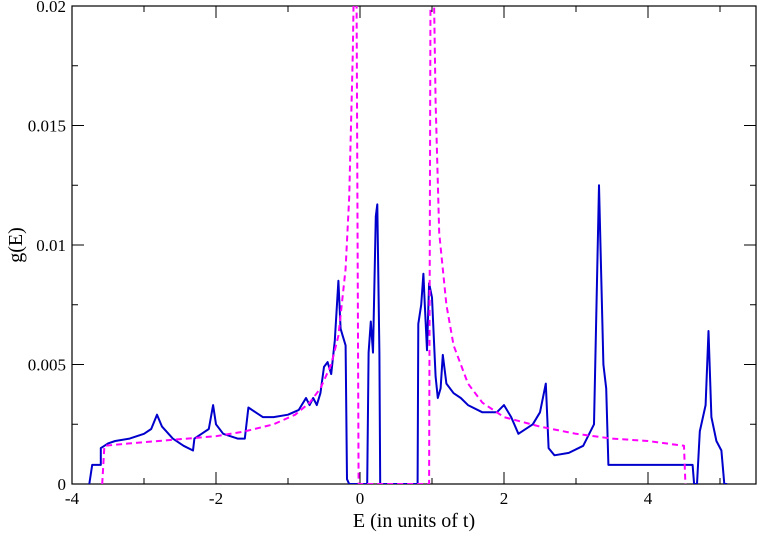 This screenshot has height=534, width=760. I want to click on x-tick-label: 4, so click(648, 498).